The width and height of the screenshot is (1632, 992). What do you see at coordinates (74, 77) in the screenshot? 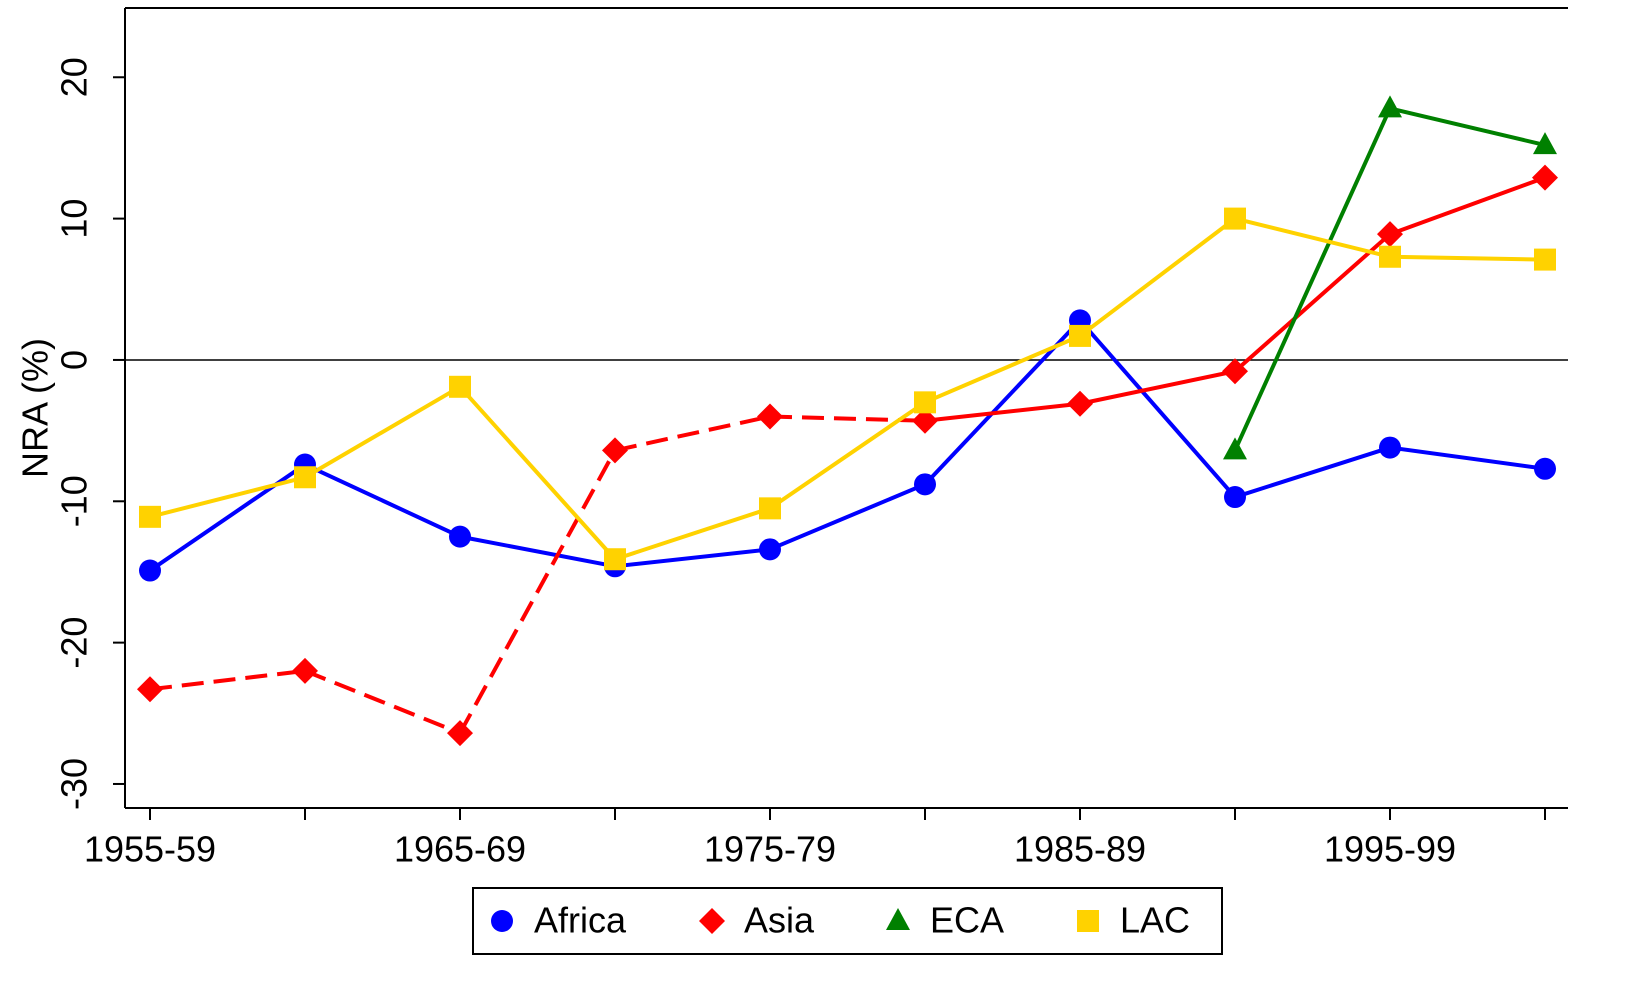
I see `y-tick-label: 20` at bounding box center [74, 77].